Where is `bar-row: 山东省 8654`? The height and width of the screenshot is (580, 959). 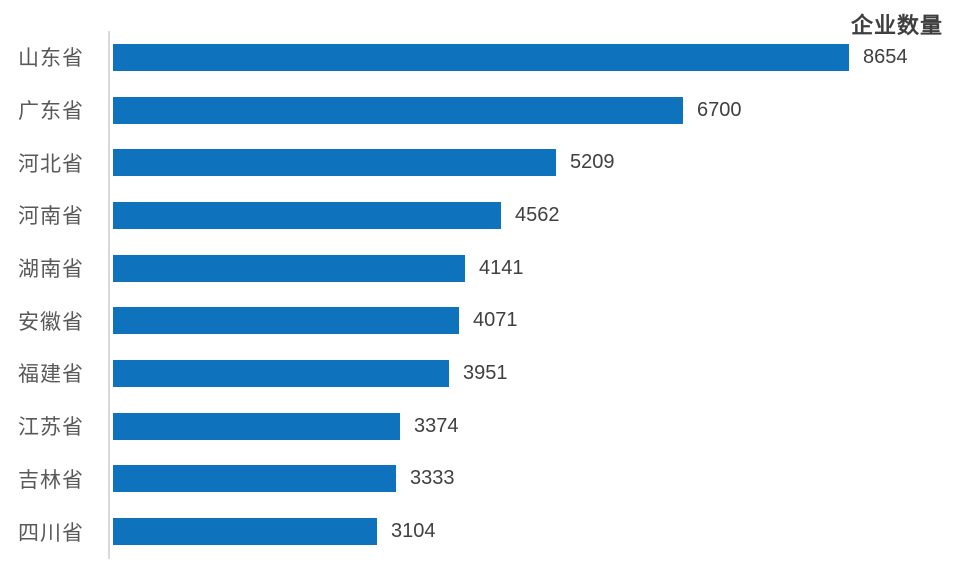
bar-row: 山东省 8654 is located at coordinates (479, 57).